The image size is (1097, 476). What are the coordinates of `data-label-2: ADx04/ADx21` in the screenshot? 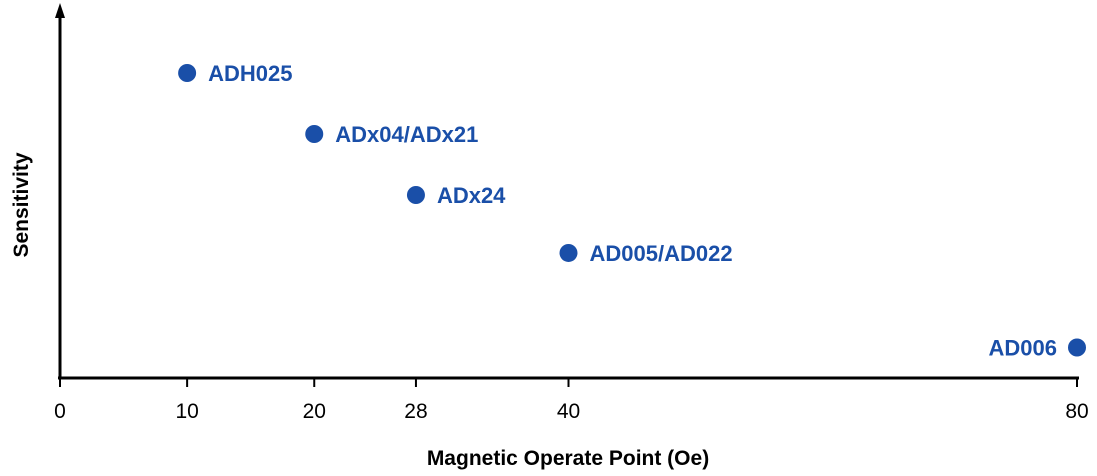 It's located at (406, 134).